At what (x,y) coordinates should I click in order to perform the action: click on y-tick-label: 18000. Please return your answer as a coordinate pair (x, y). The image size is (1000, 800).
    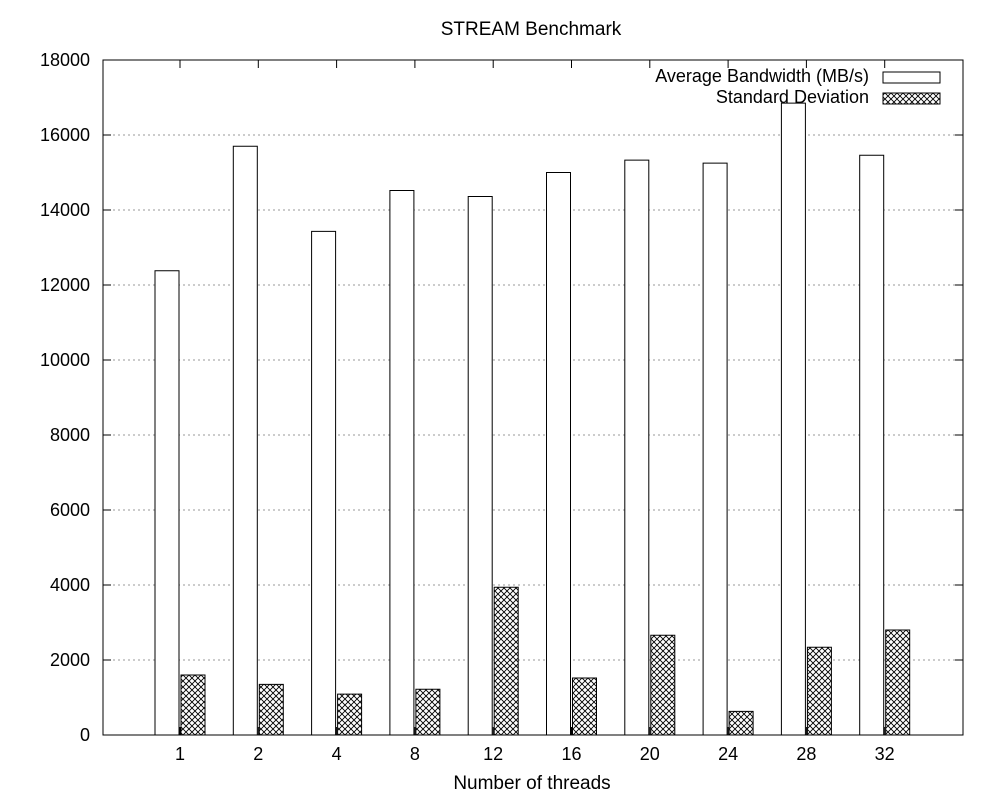
    Looking at the image, I should click on (65, 60).